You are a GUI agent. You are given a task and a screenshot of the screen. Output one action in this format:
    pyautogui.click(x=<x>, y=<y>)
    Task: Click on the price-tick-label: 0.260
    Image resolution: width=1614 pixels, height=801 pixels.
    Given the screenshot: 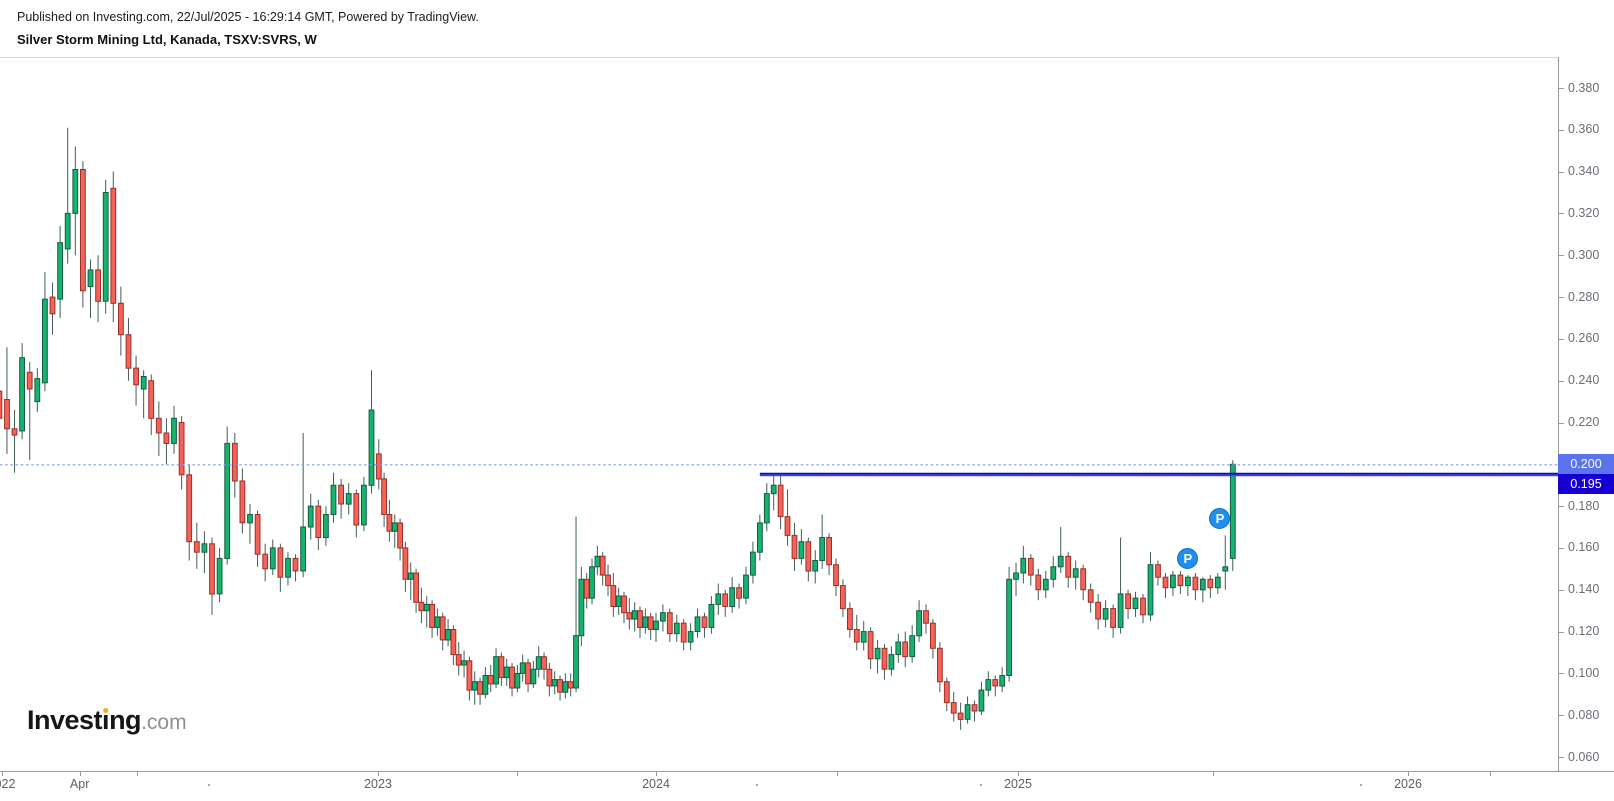 What is the action you would take?
    pyautogui.click(x=1584, y=338)
    